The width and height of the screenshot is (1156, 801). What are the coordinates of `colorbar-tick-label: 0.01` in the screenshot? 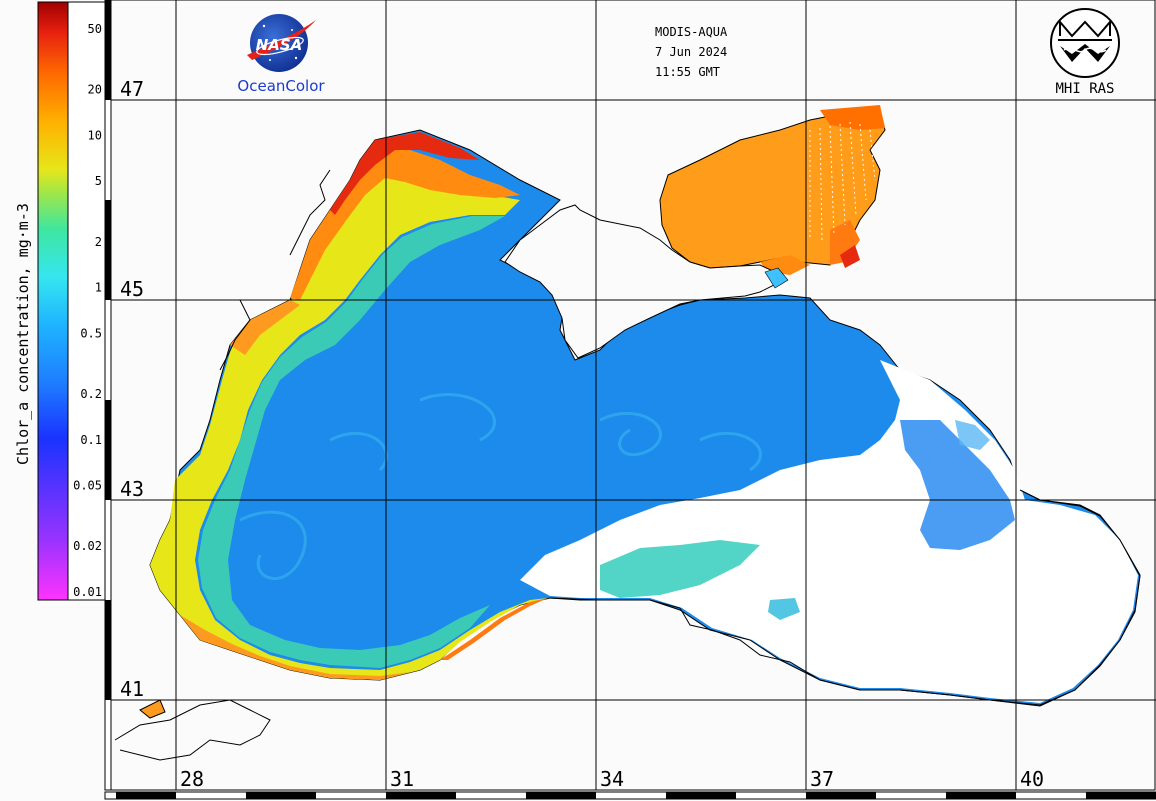 It's located at (87, 592).